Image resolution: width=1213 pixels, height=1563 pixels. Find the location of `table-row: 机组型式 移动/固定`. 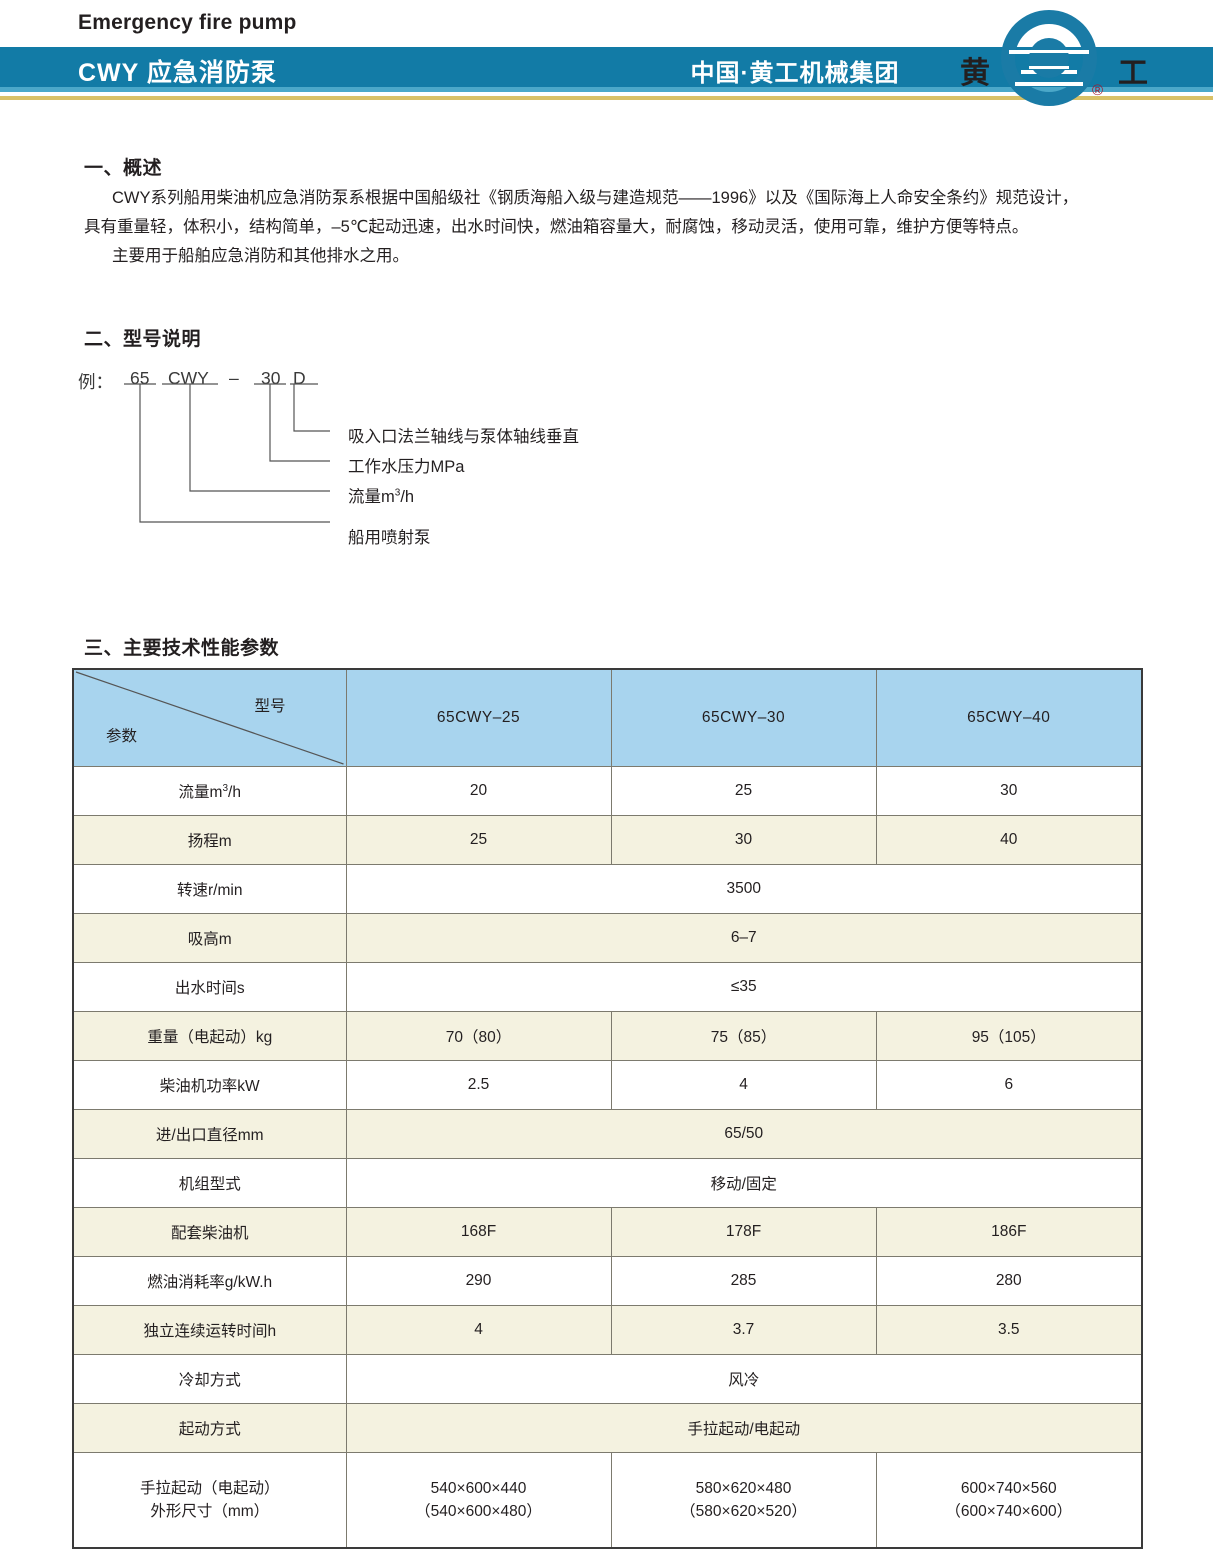

table-row: 机组型式 移动/固定 is located at coordinates (607, 1183).